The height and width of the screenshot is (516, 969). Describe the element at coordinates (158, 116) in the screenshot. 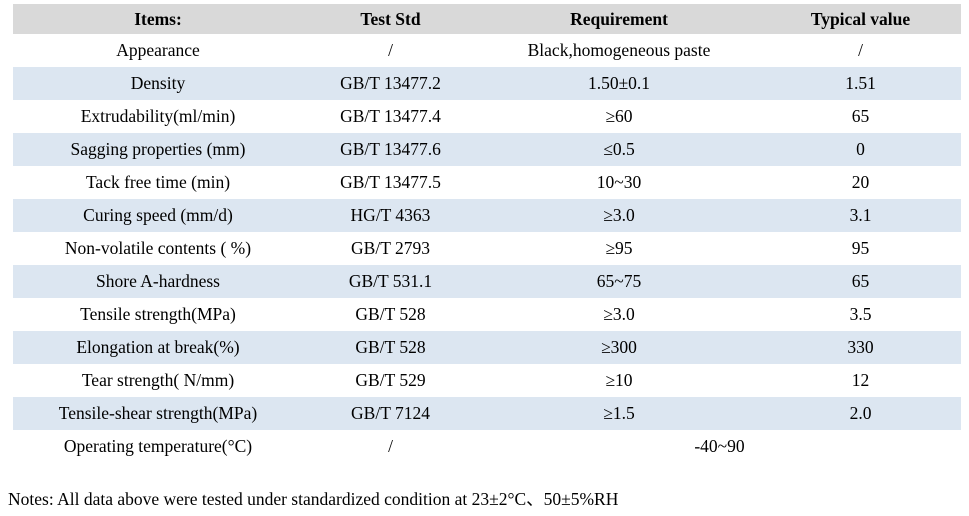

I see `cell-item: Extrudability(ml/min)` at that location.